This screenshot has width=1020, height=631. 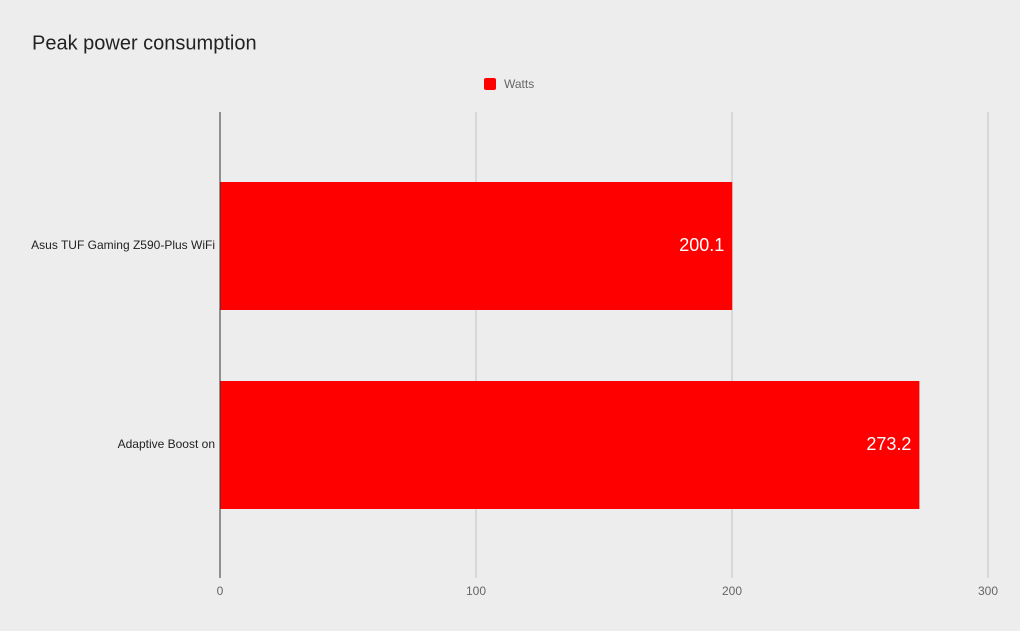 What do you see at coordinates (888, 444) in the screenshot?
I see `data-label: 273.2` at bounding box center [888, 444].